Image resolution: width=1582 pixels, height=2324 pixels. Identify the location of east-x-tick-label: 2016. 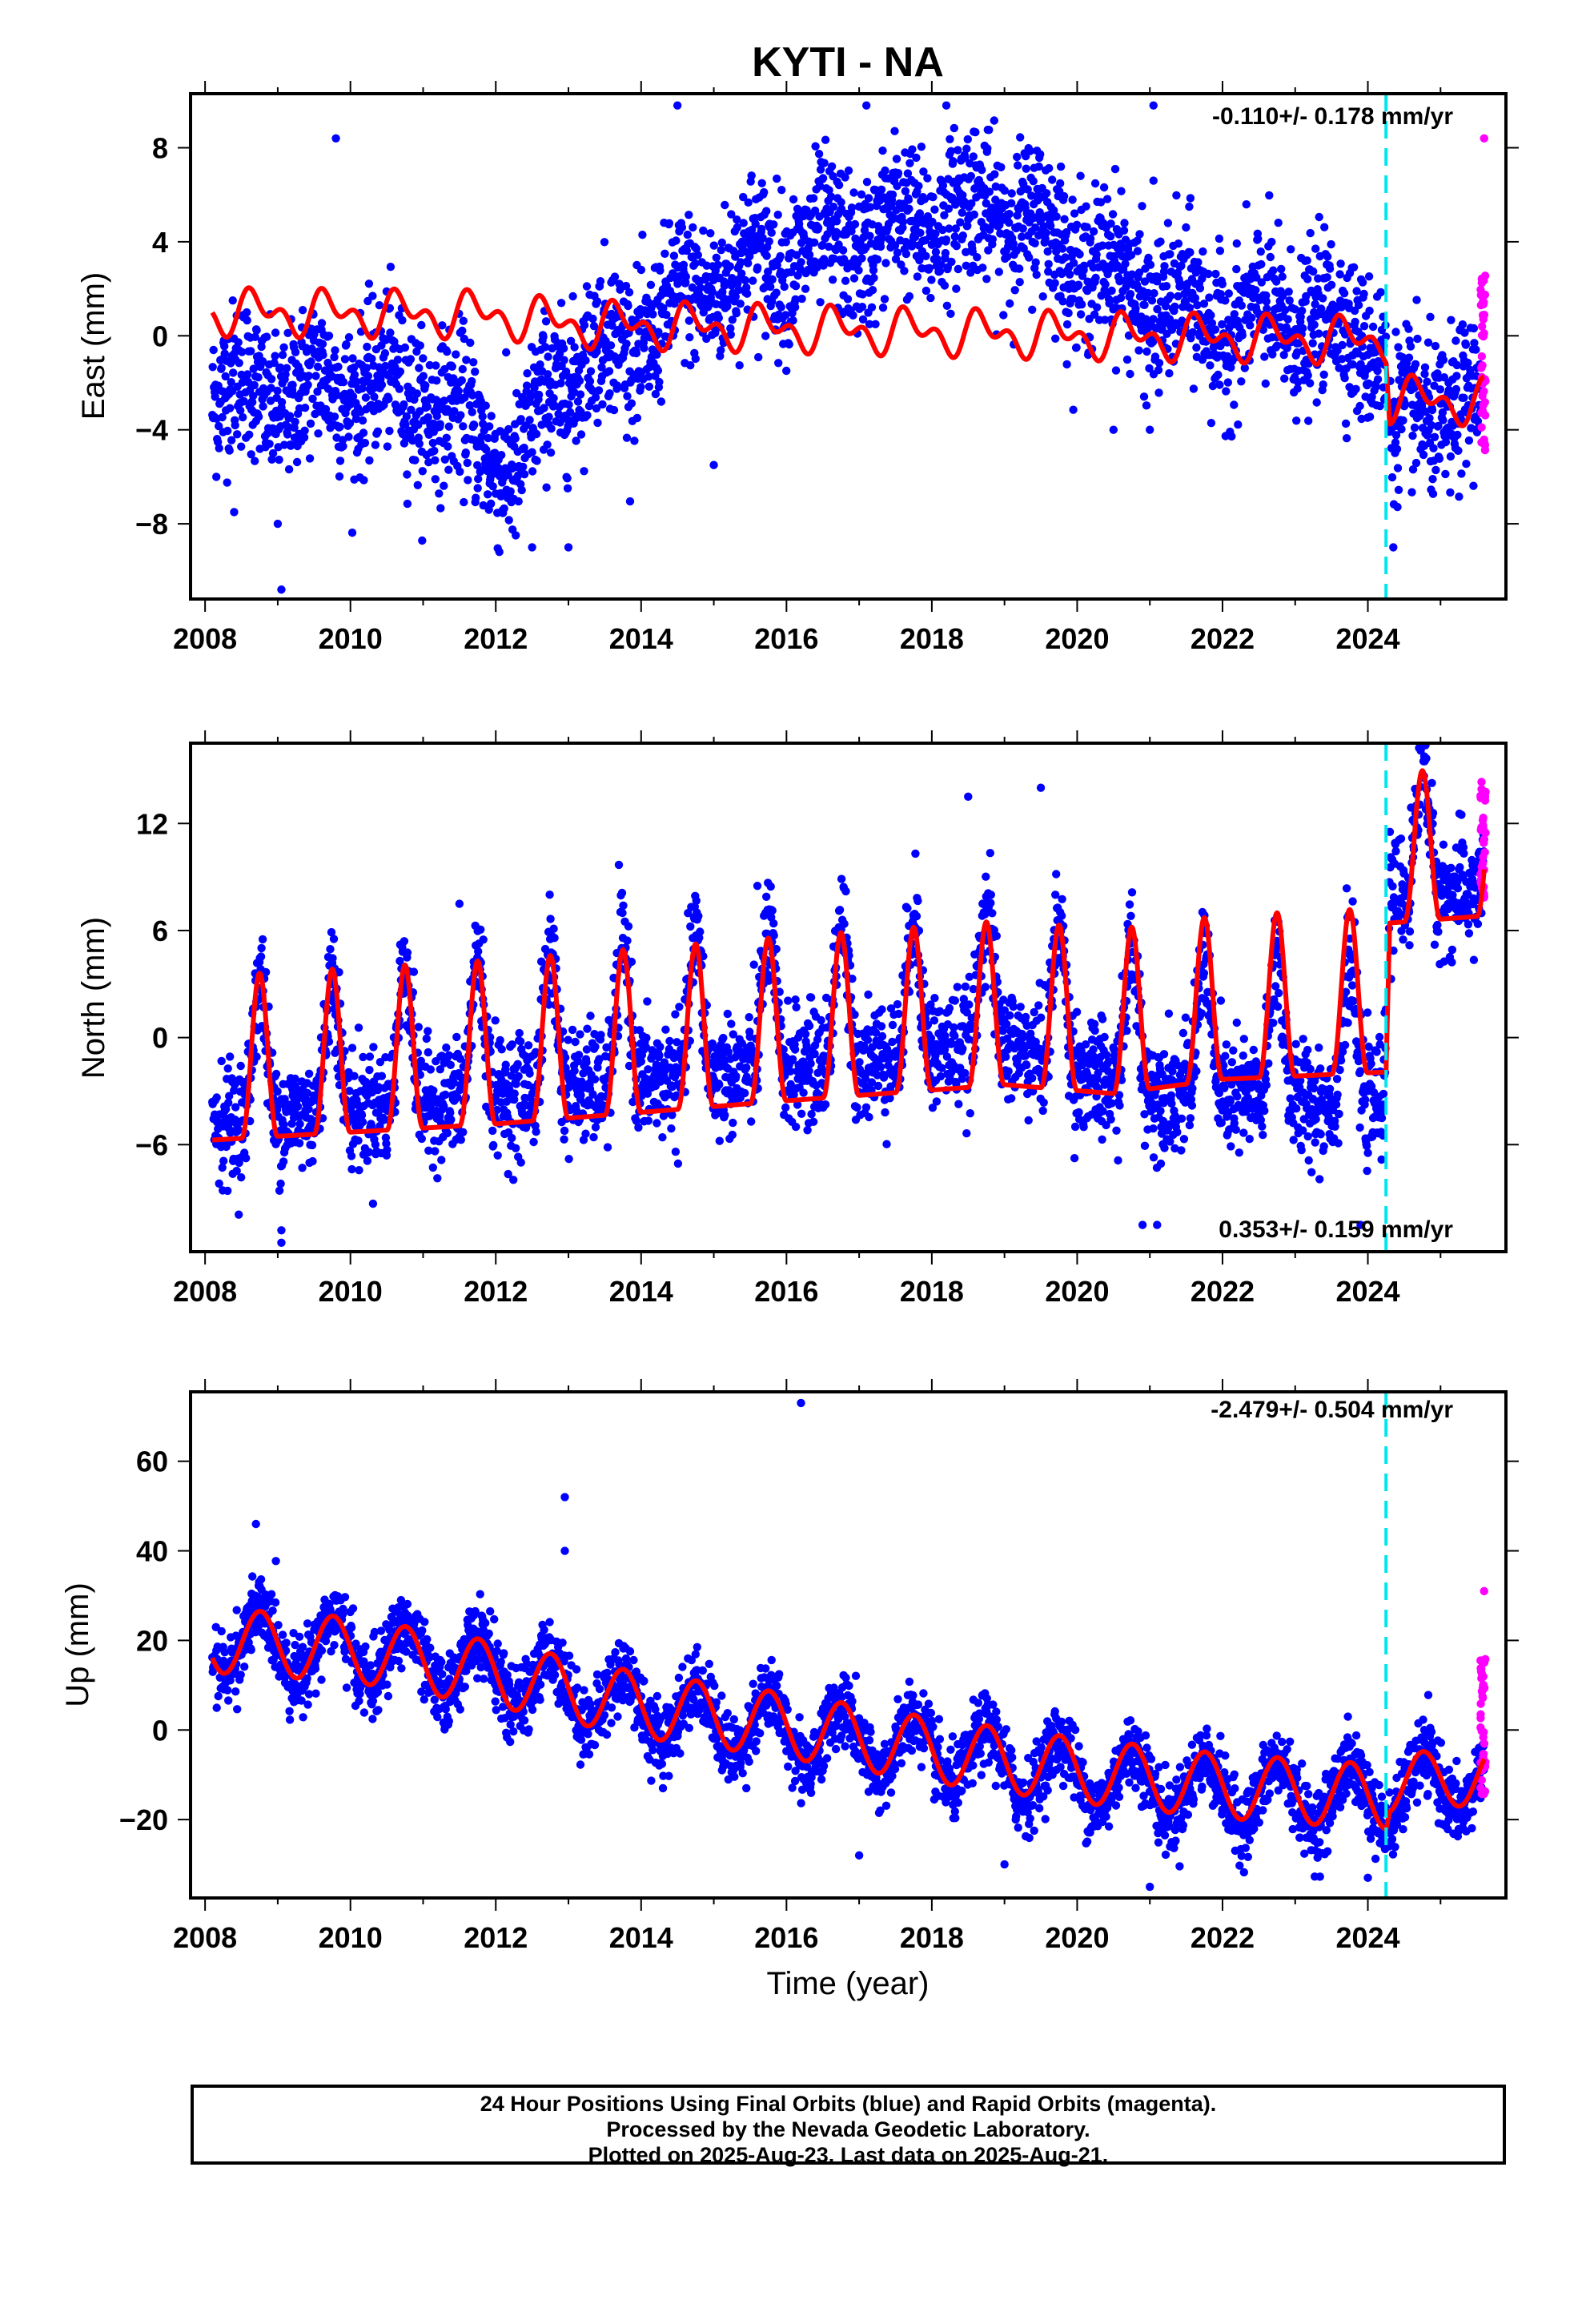
(786, 638).